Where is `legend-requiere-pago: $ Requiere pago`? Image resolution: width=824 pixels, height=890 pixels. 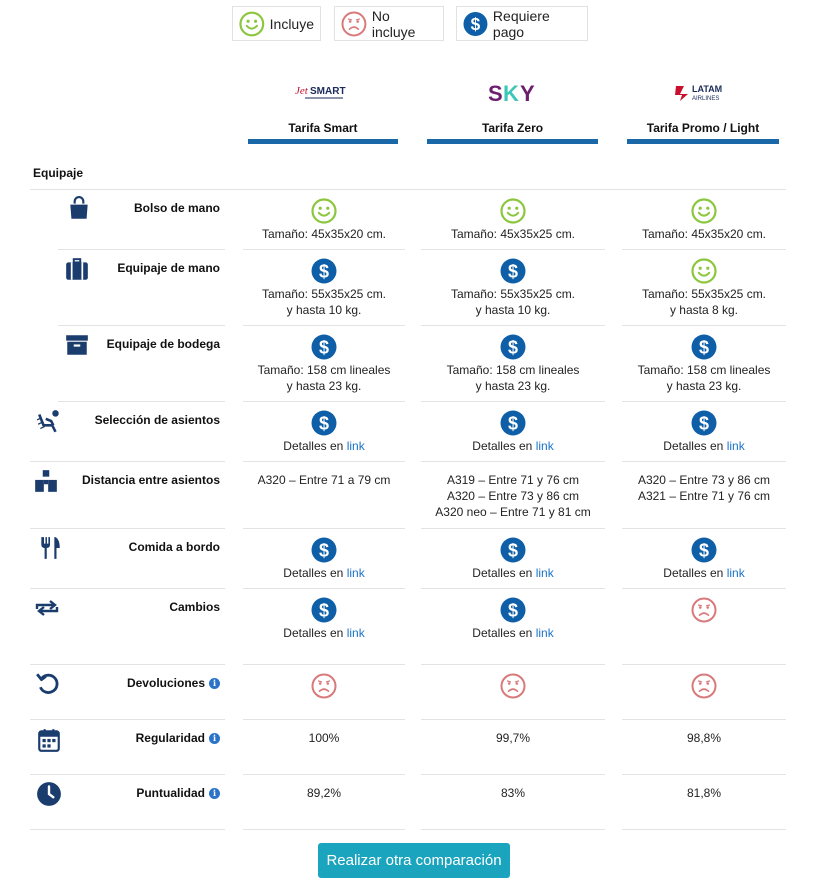
legend-requiere-pago: $ Requiere pago is located at coordinates (522, 23).